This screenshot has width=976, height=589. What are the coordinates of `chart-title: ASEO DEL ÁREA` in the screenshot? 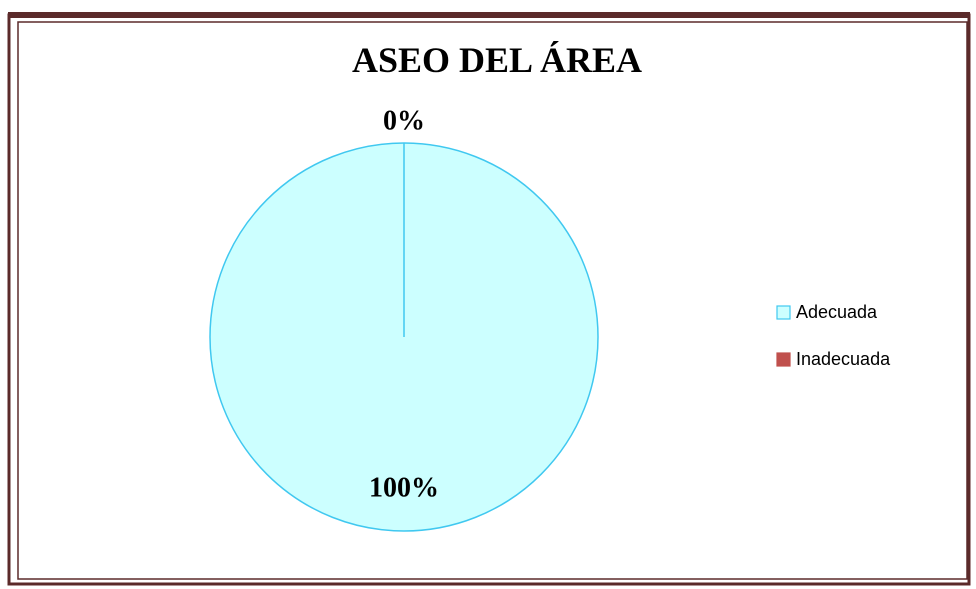 It's located at (497, 60).